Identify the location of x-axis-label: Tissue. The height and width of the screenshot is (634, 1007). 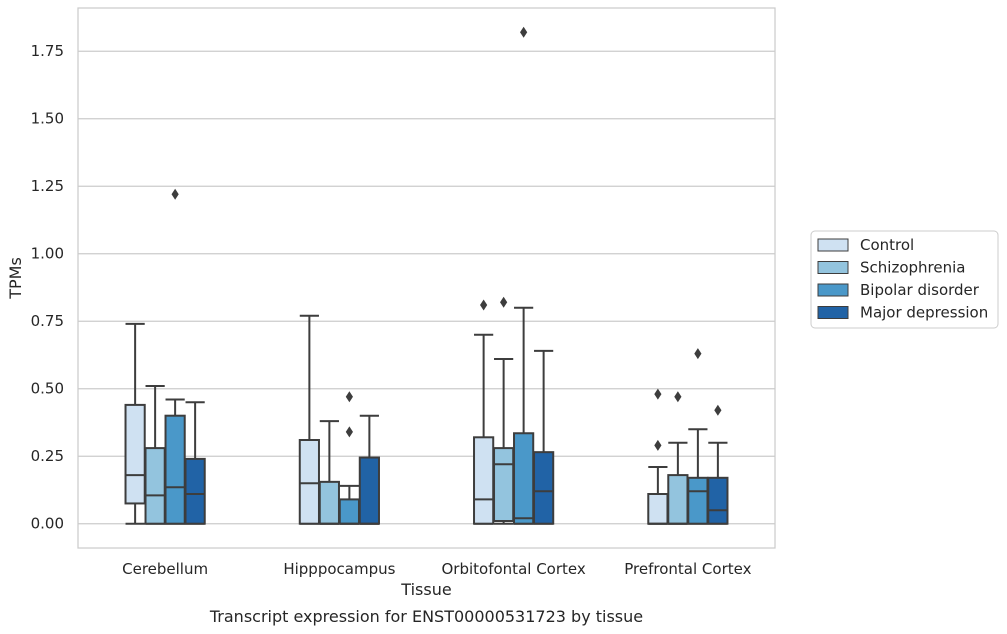
(425, 589).